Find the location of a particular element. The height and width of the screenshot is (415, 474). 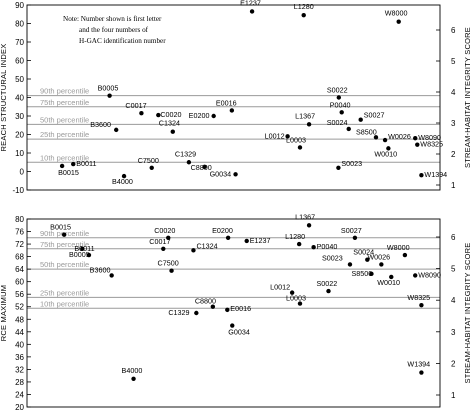

y-tick-label: 76 is located at coordinates (19, 232).